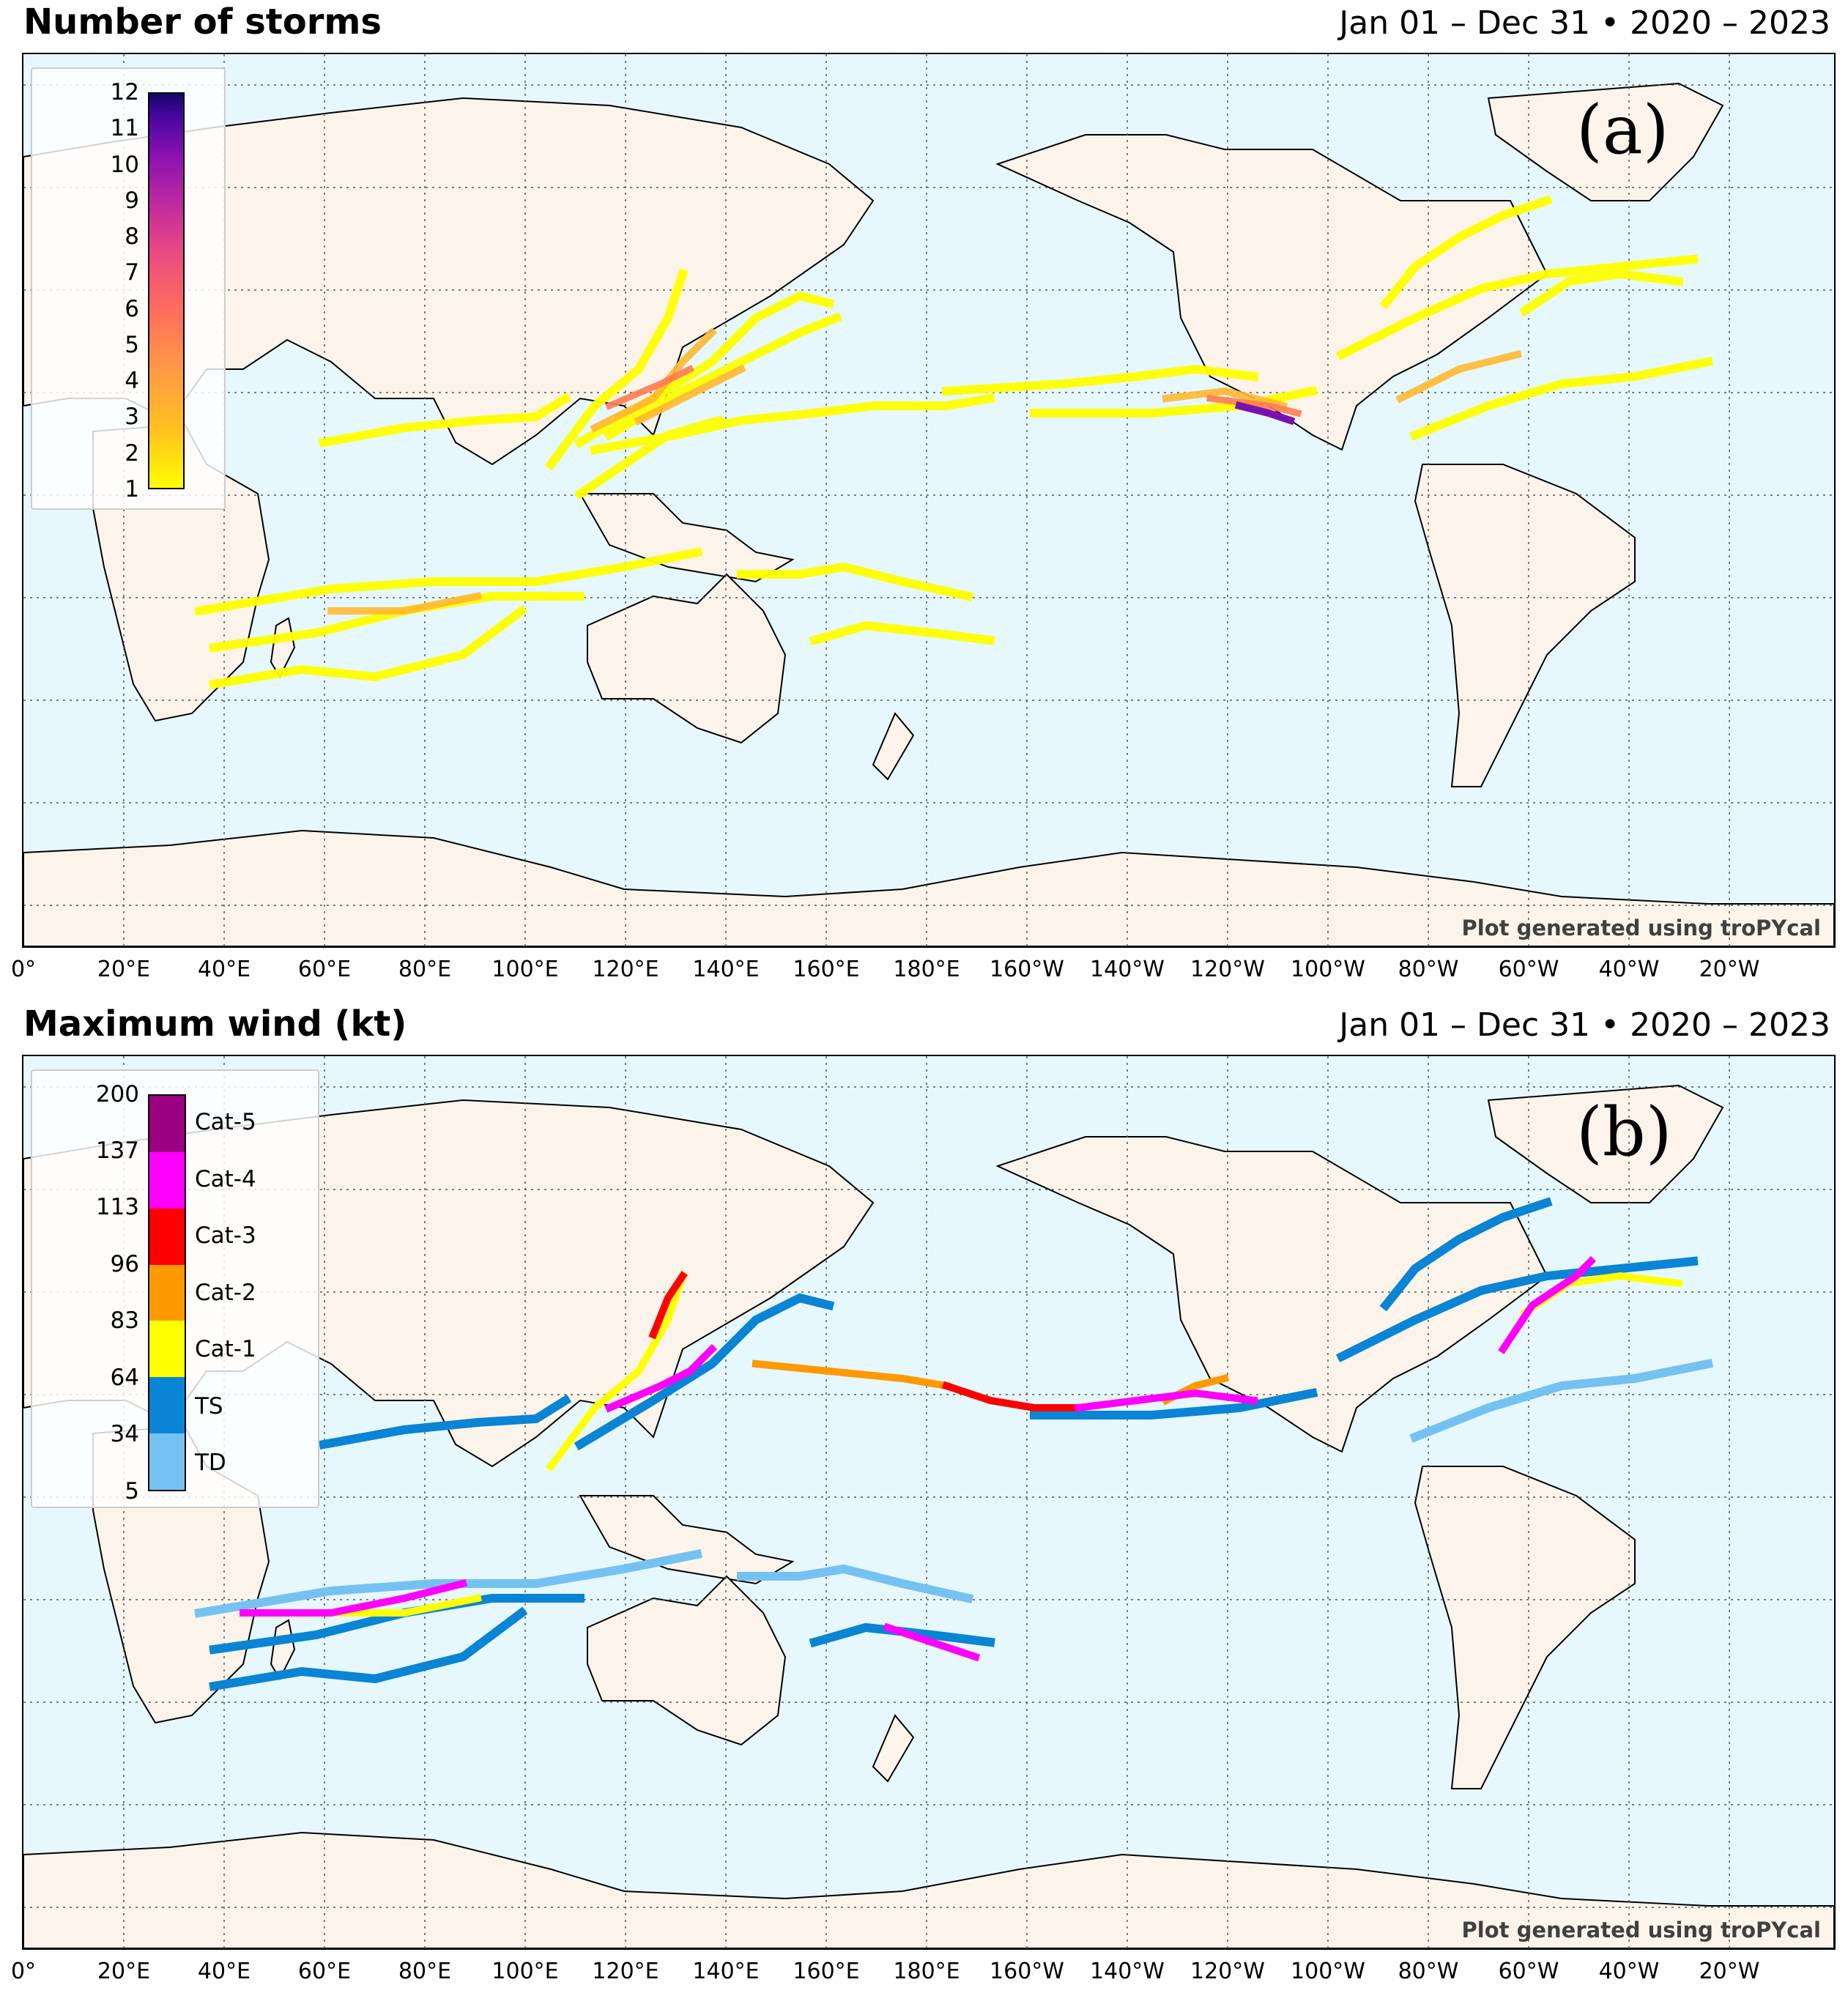  Describe the element at coordinates (225, 1293) in the screenshot. I see `category-label: Cat-2` at that location.